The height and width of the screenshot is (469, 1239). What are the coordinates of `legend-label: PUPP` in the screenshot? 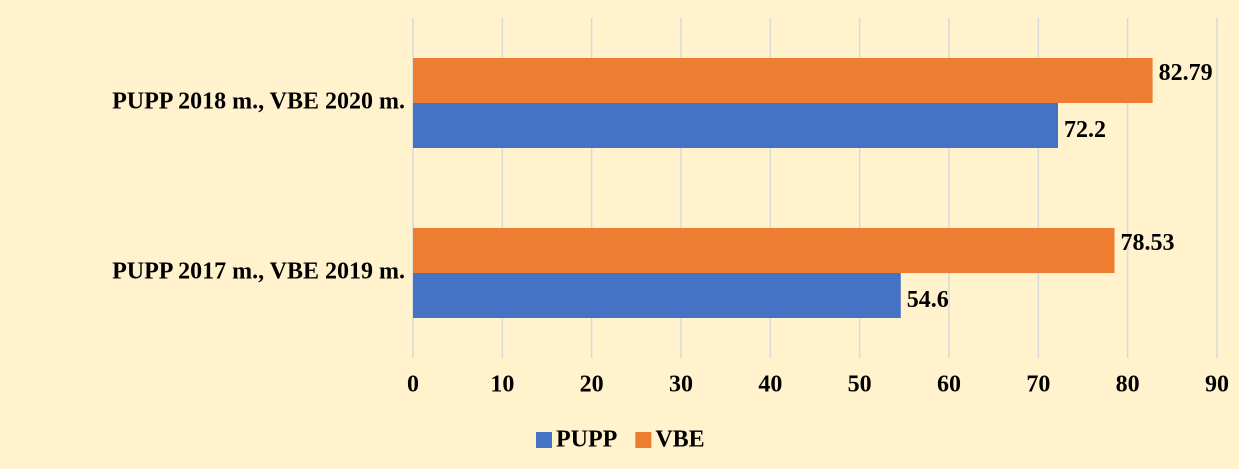 It's located at (586, 440).